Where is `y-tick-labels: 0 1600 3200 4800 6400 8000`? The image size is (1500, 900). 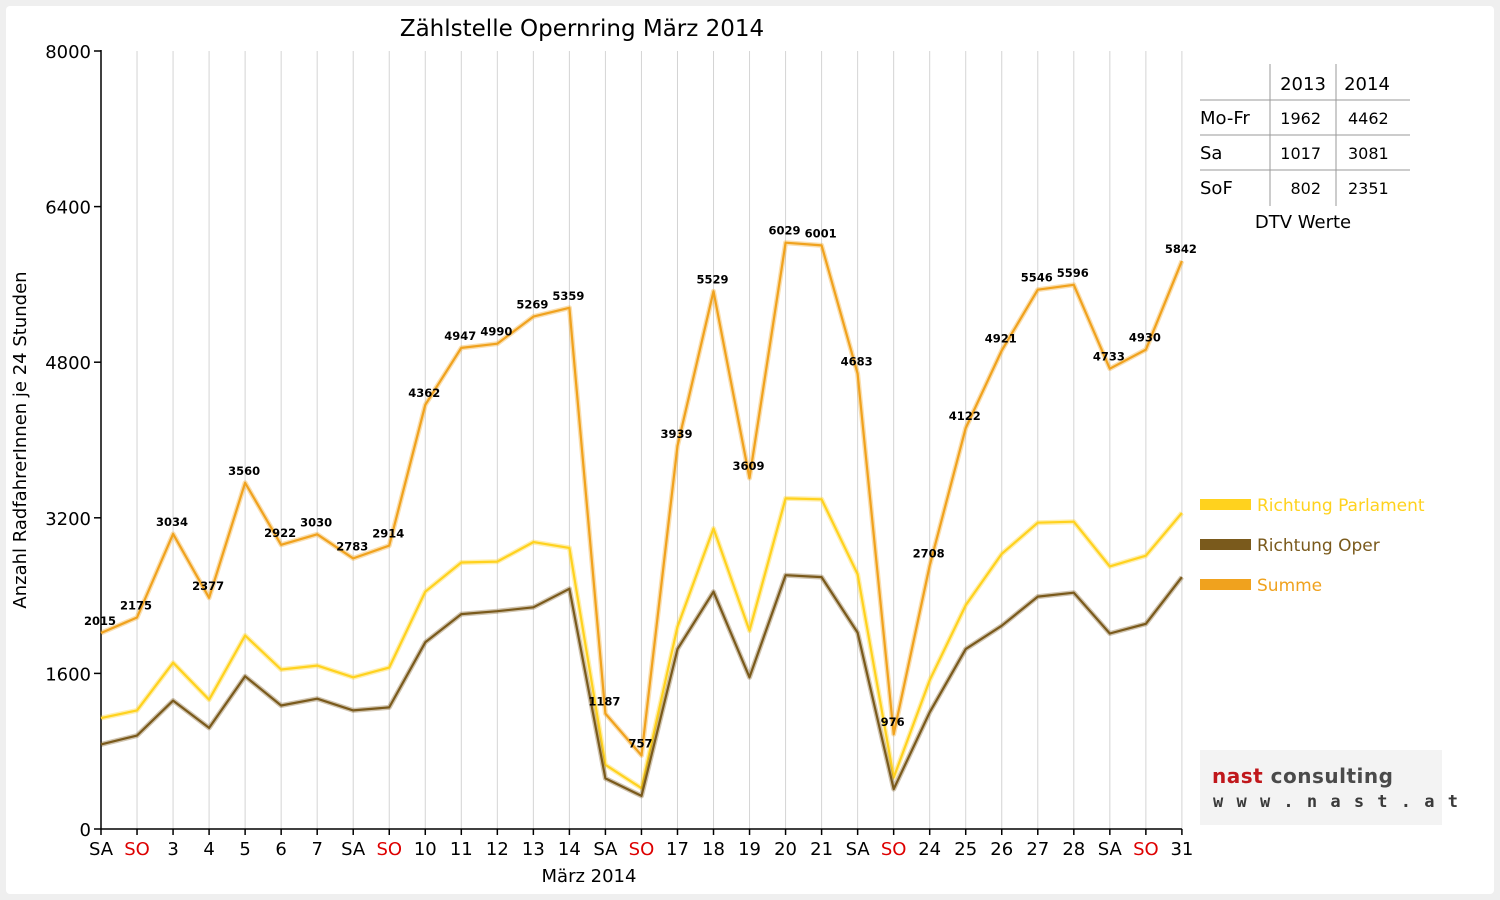
y-tick-labels: 0 1600 3200 4800 6400 8000 is located at coordinates (73, 441).